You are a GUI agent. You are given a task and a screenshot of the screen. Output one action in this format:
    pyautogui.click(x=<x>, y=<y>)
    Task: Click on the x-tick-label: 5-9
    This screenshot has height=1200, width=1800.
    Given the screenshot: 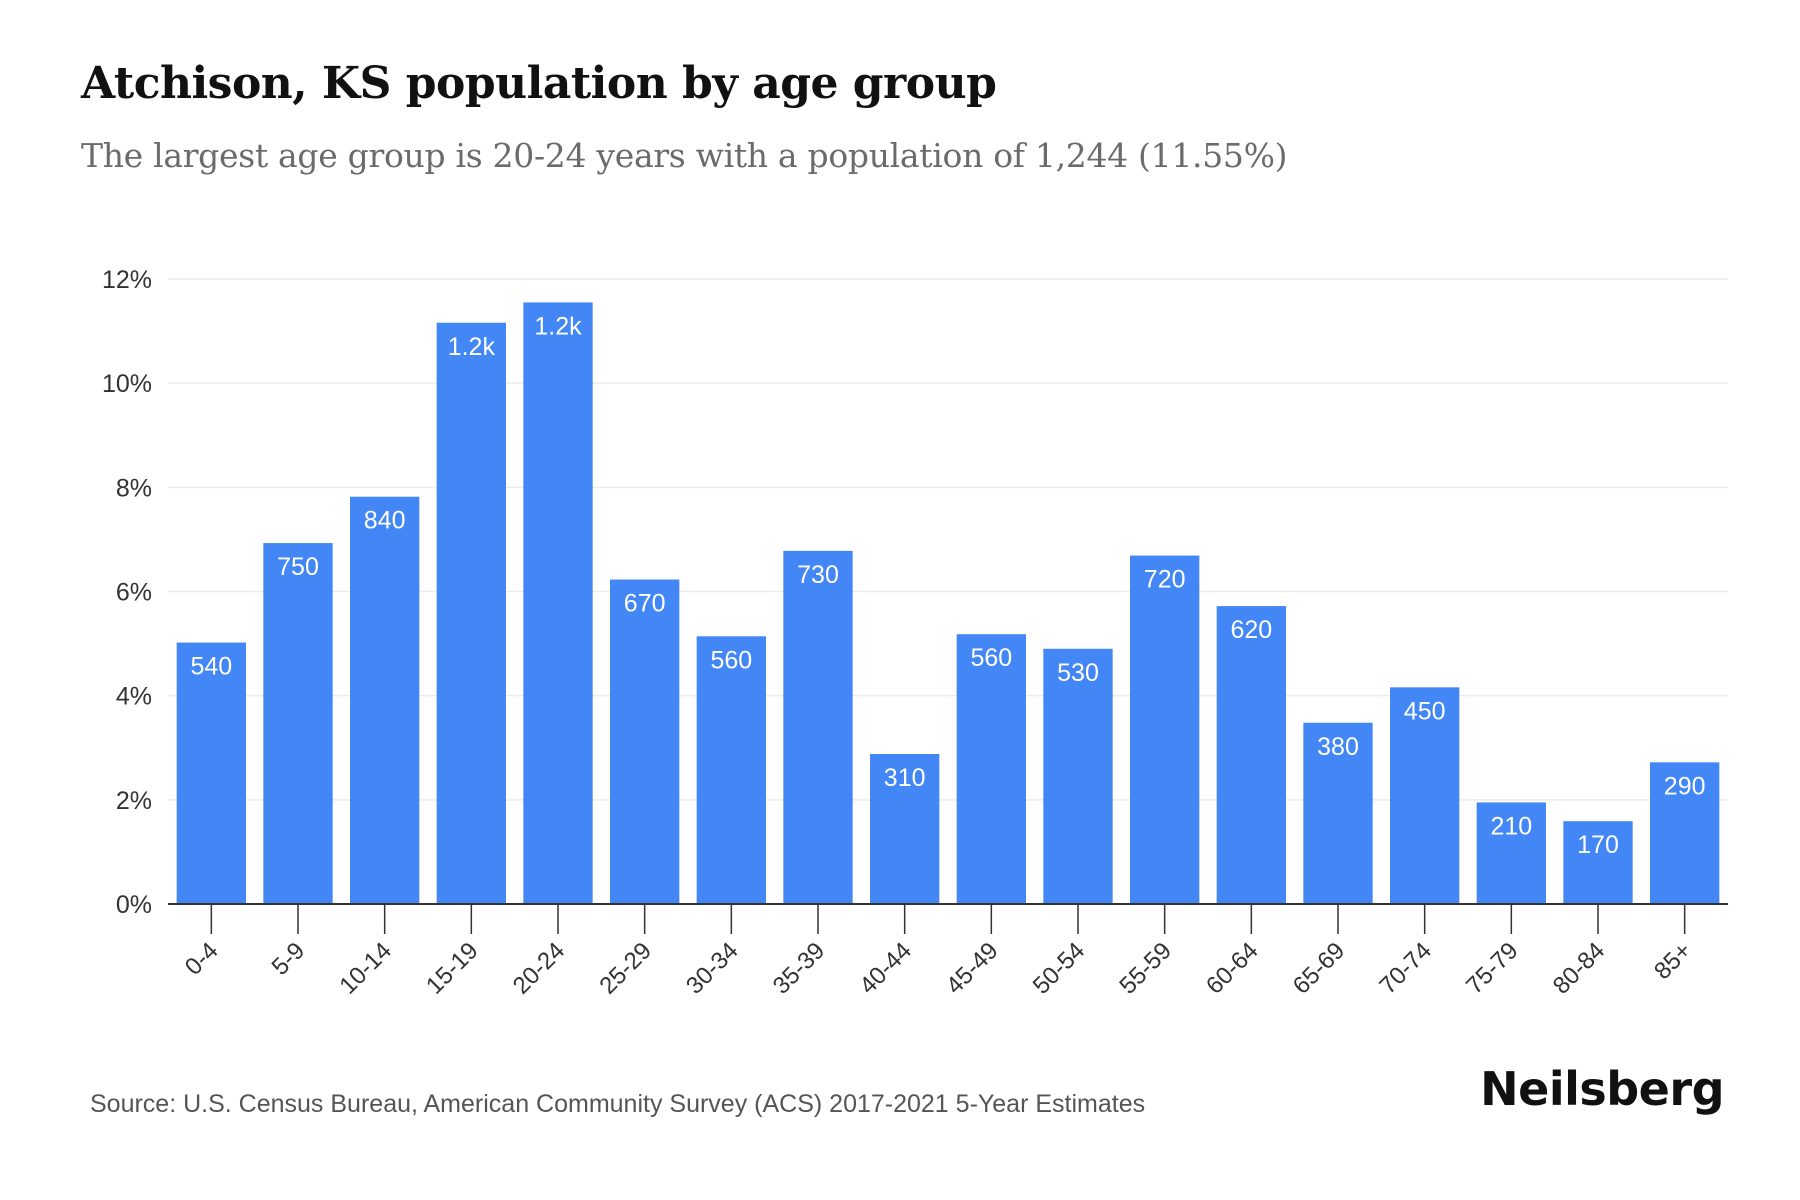 What is the action you would take?
    pyautogui.click(x=289, y=959)
    